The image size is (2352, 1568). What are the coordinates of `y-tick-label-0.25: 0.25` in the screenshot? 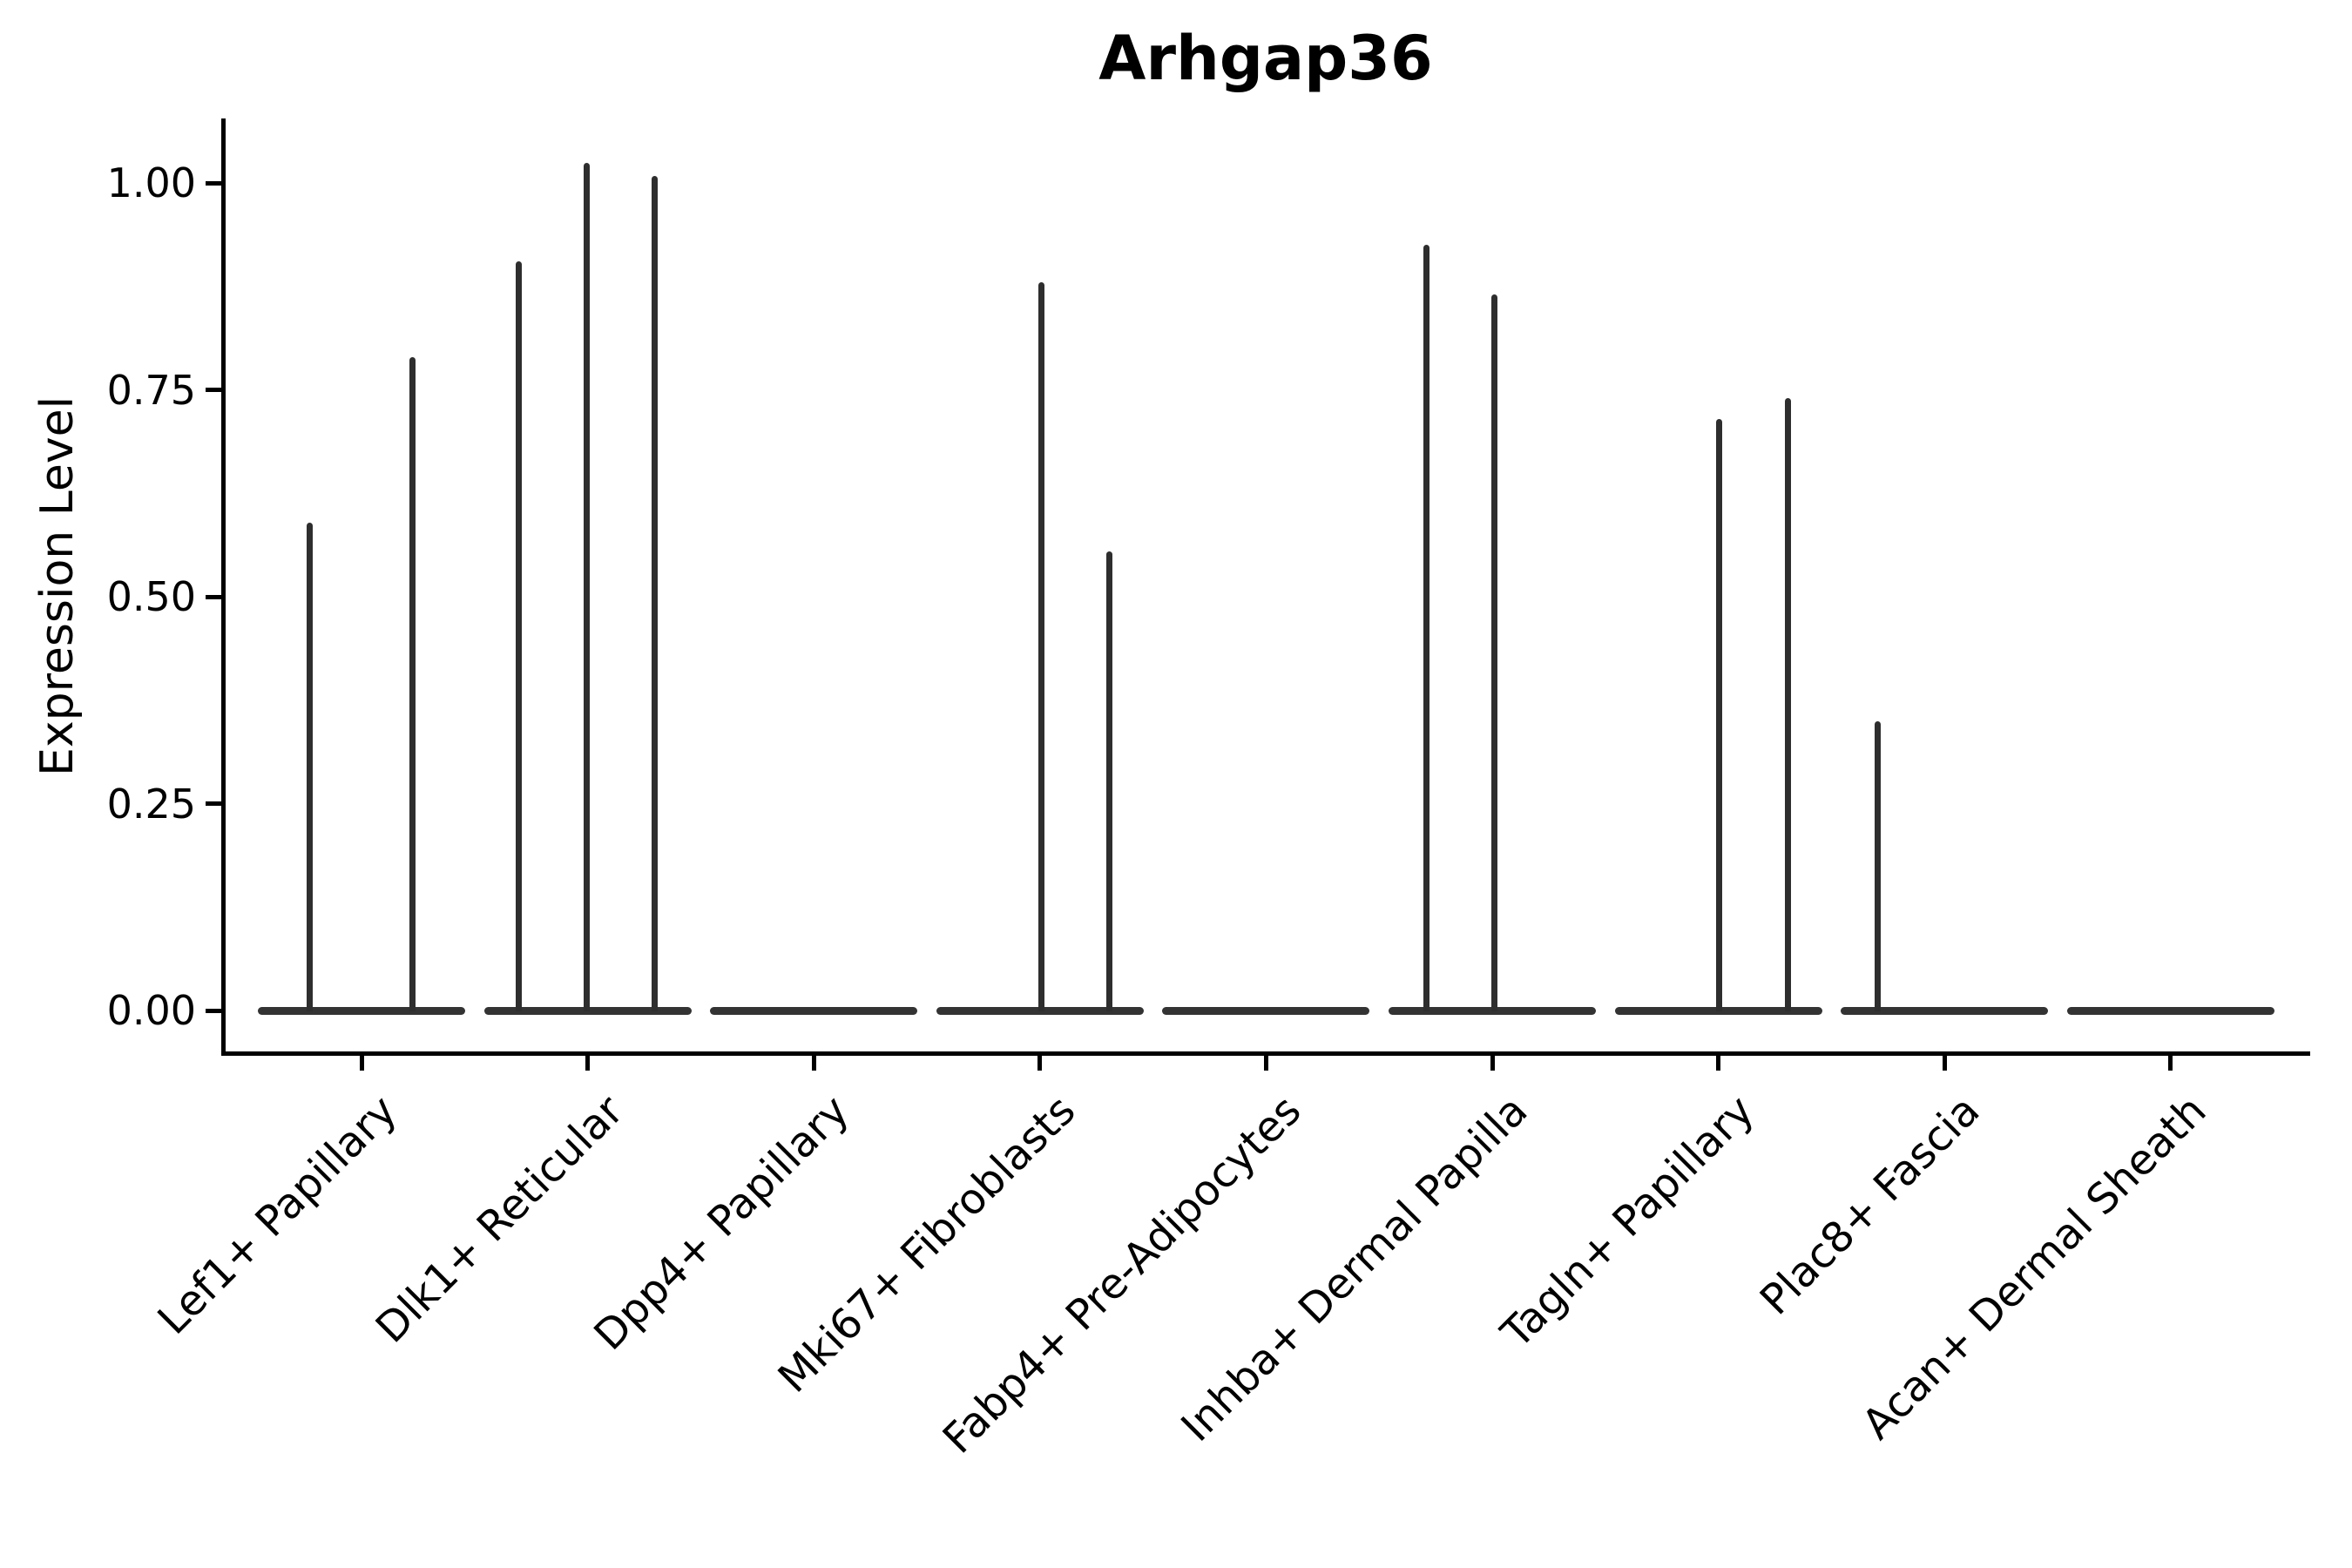 It's located at (151, 804).